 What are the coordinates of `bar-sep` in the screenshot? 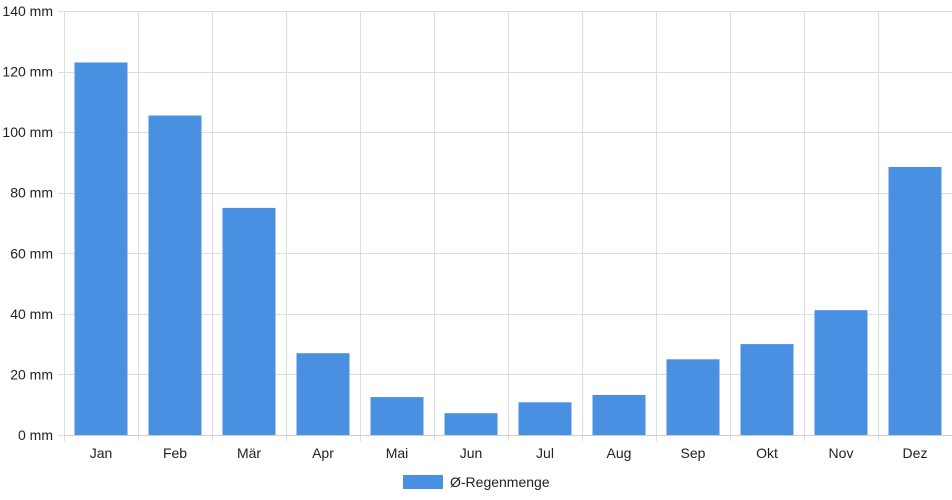 It's located at (693, 397).